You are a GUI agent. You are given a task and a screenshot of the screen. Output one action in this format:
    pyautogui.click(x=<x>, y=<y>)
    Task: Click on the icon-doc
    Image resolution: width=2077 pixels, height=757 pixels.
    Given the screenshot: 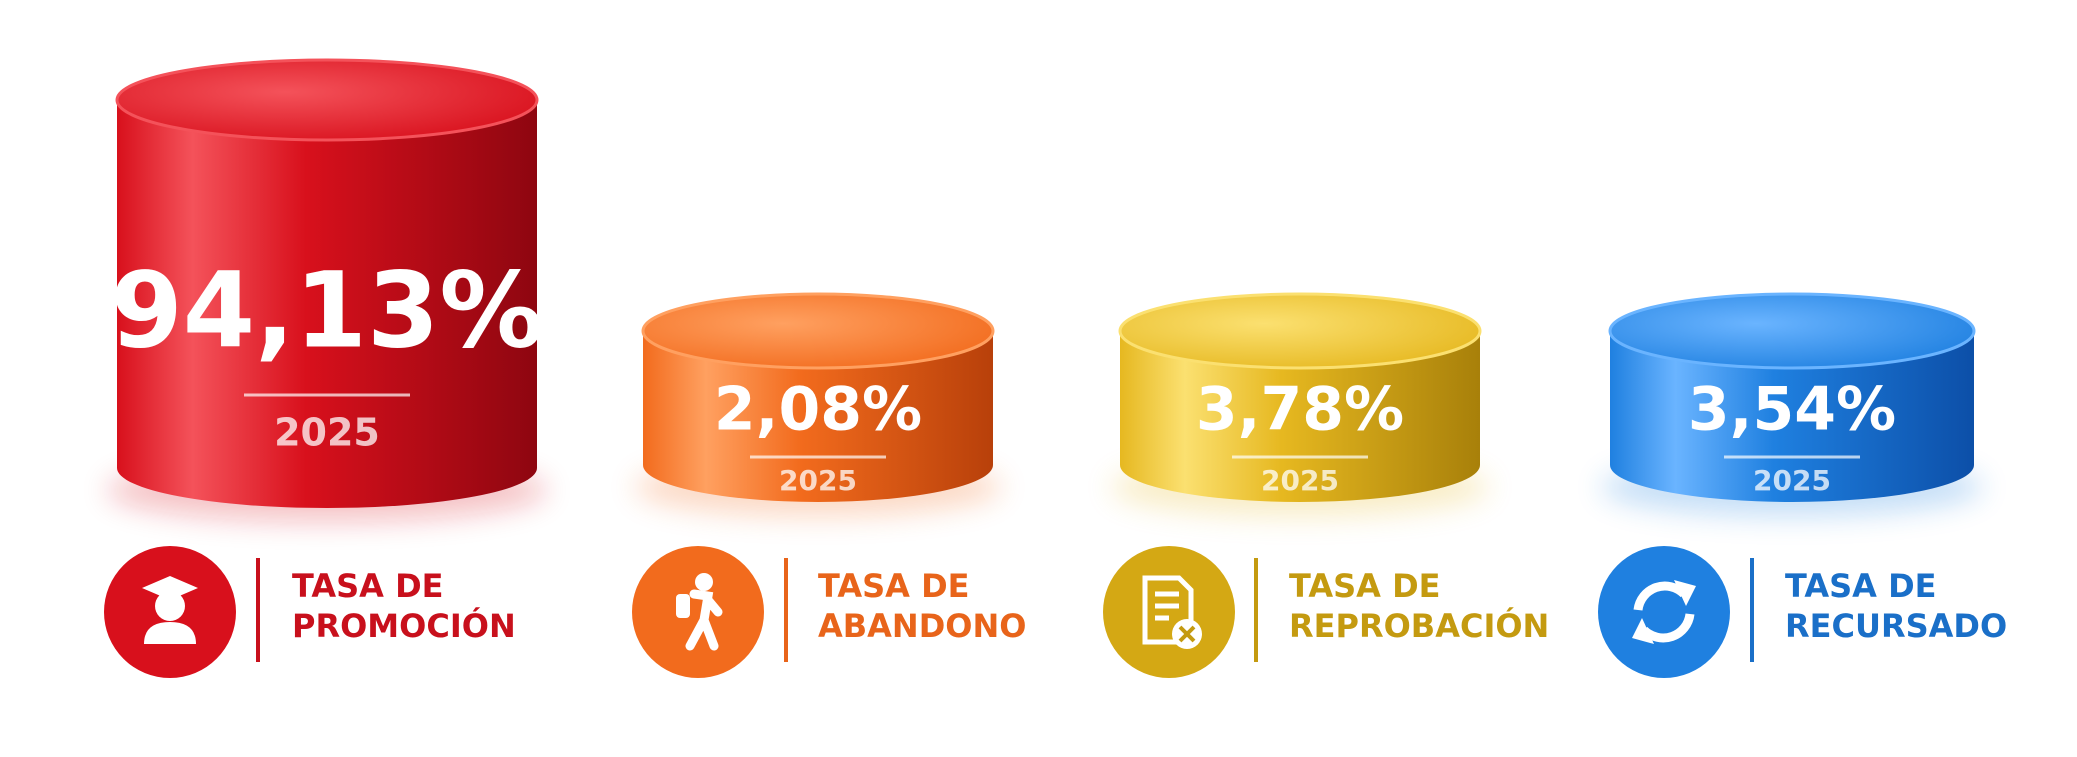 What is the action you would take?
    pyautogui.click(x=1168, y=610)
    